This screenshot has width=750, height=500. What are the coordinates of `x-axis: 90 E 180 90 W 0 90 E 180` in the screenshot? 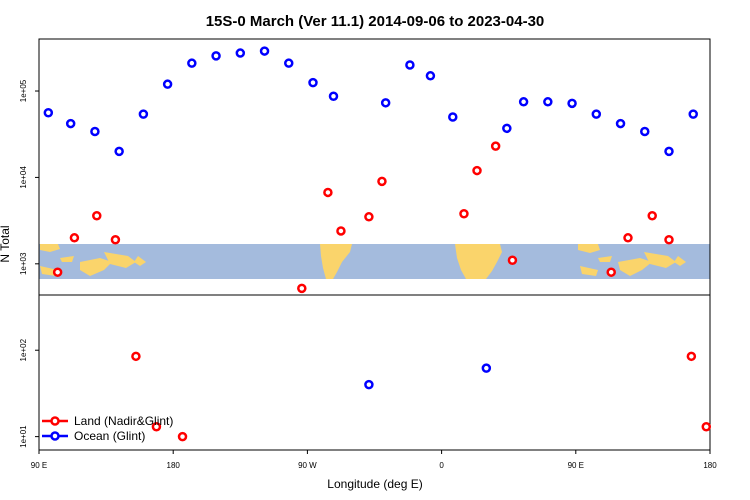 It's located at (374, 460).